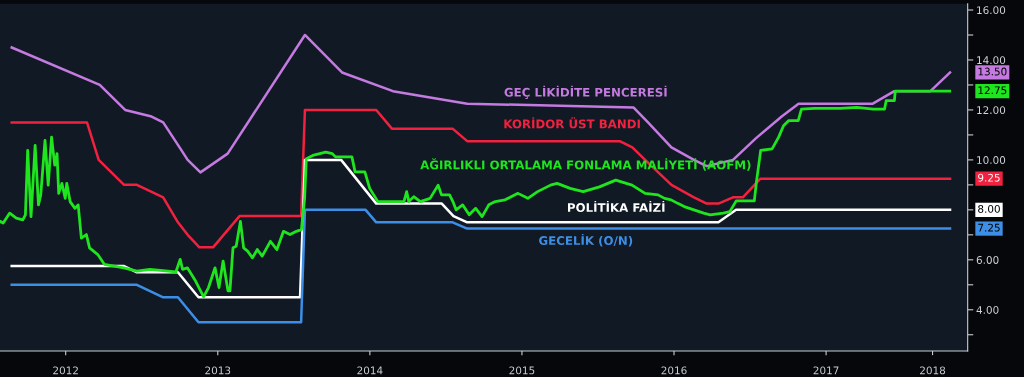 Image resolution: width=1024 pixels, height=377 pixels. What do you see at coordinates (826, 370) in the screenshot?
I see `x-tick-label: 2017` at bounding box center [826, 370].